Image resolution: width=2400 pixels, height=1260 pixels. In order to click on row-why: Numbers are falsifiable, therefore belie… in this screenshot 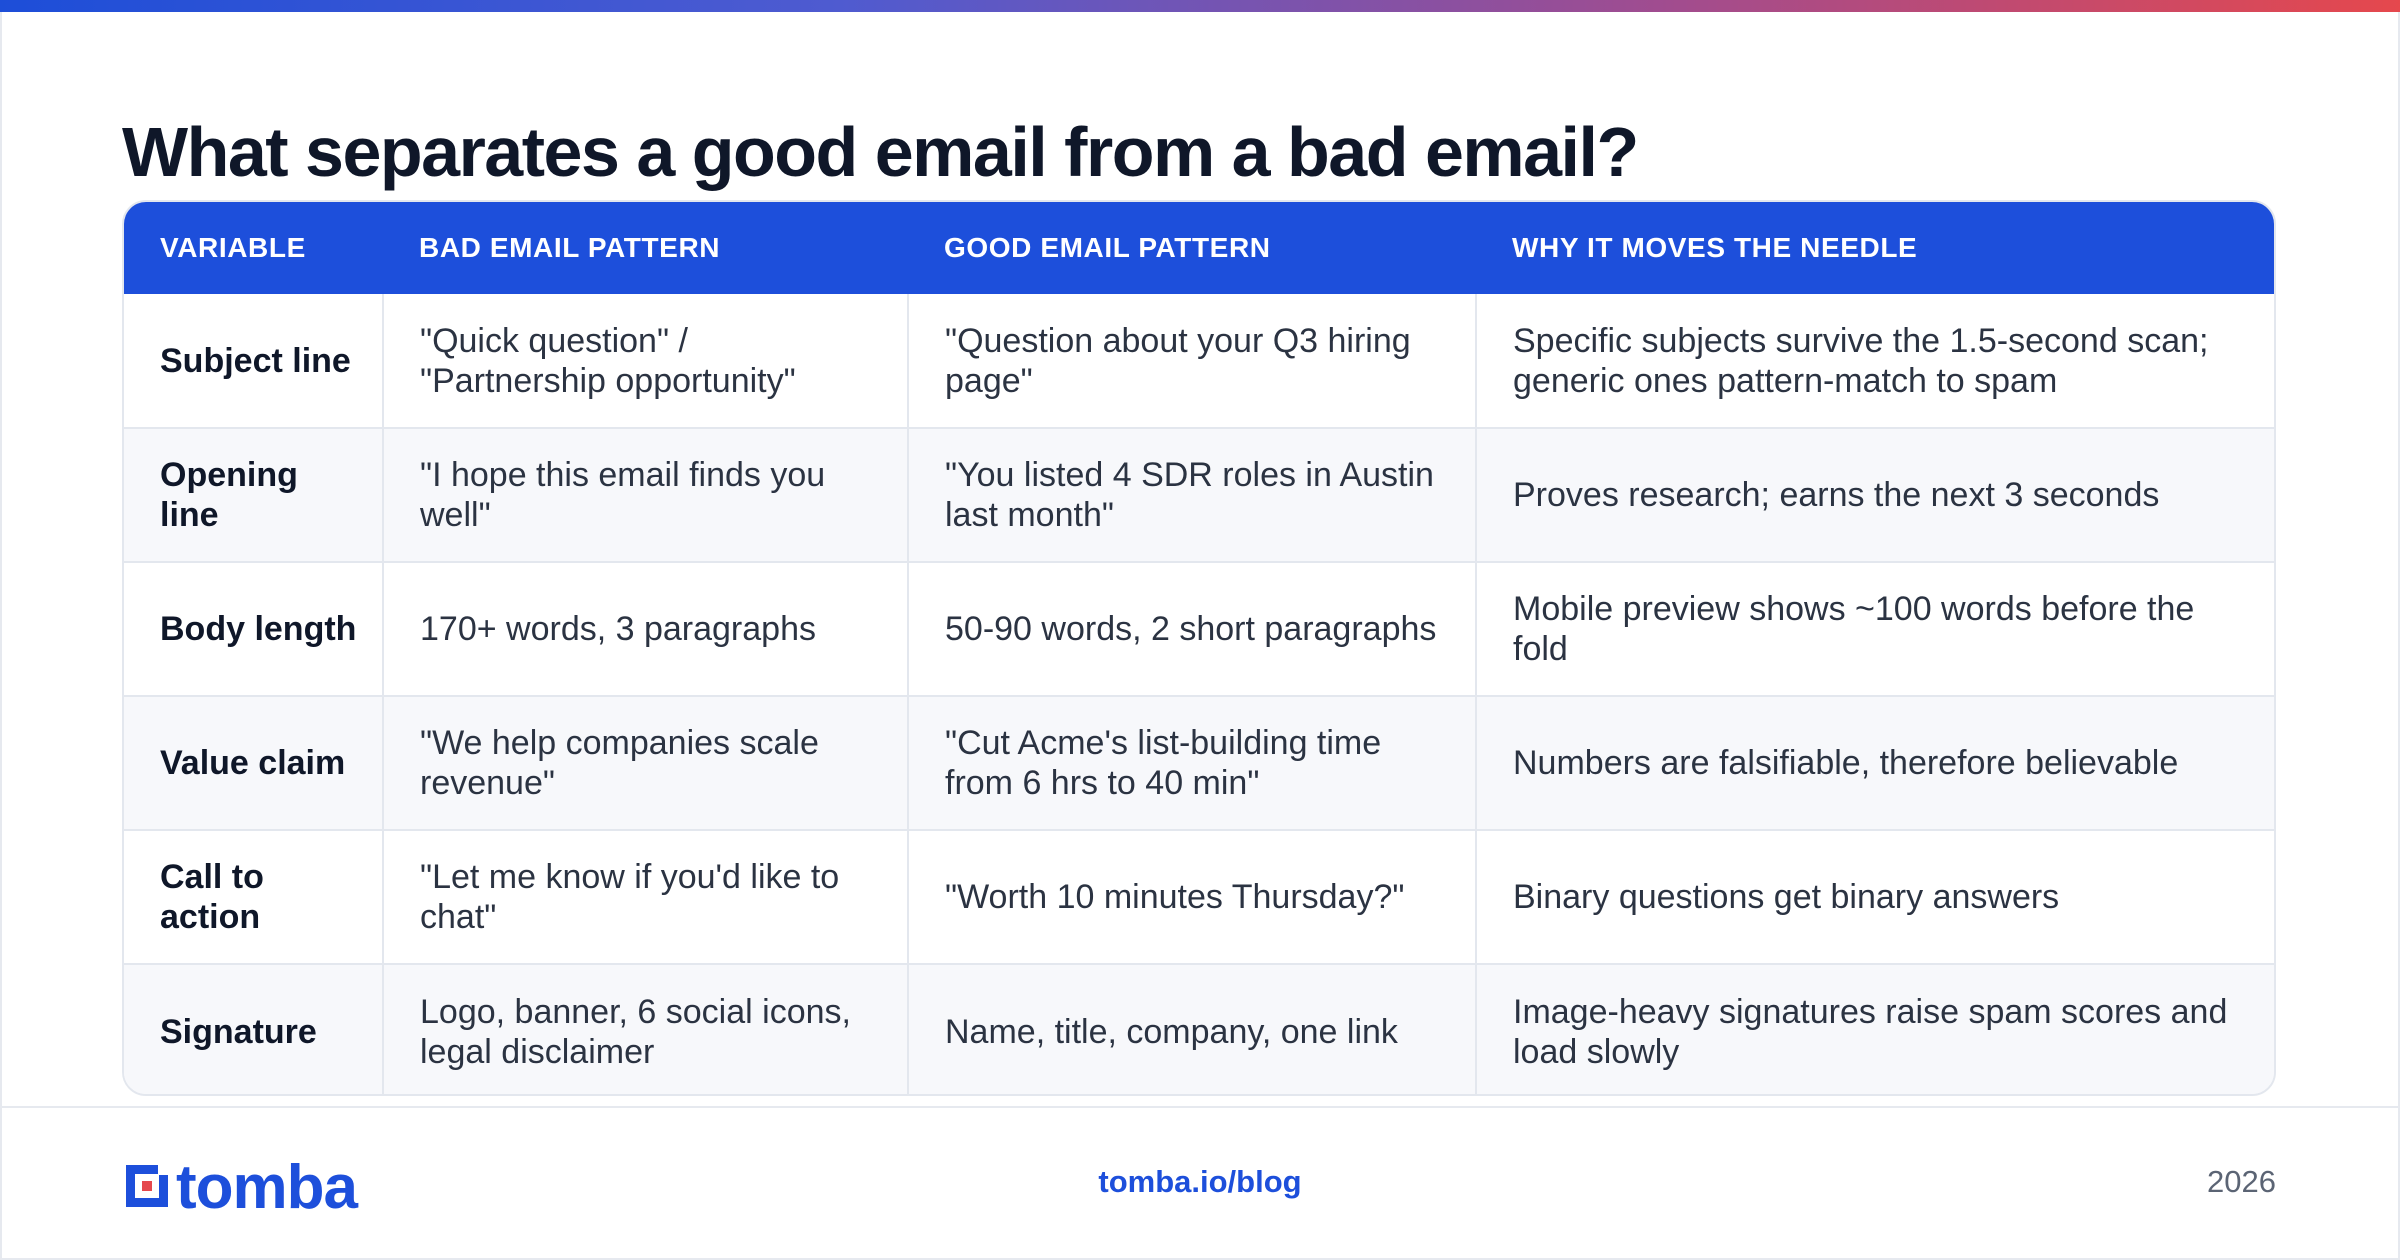, I will do `click(1874, 762)`.